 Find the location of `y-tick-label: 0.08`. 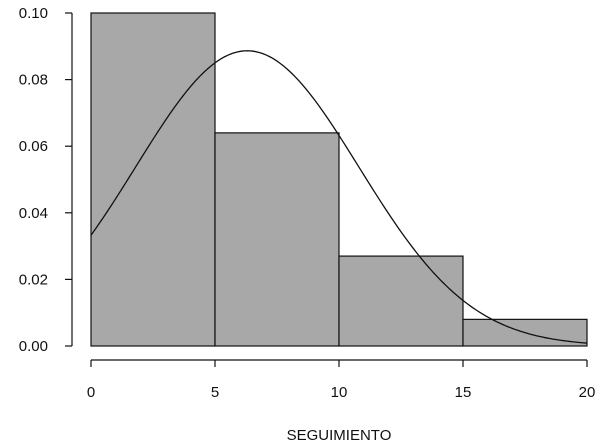

y-tick-label: 0.08 is located at coordinates (33, 80).